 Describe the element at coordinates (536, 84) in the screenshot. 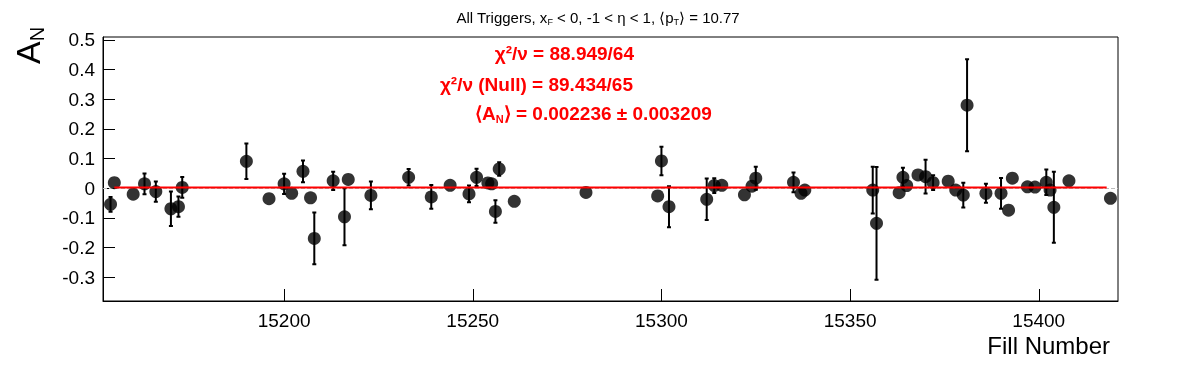

I see `annotation: χ²/ν (Null) = 89.434/65` at that location.